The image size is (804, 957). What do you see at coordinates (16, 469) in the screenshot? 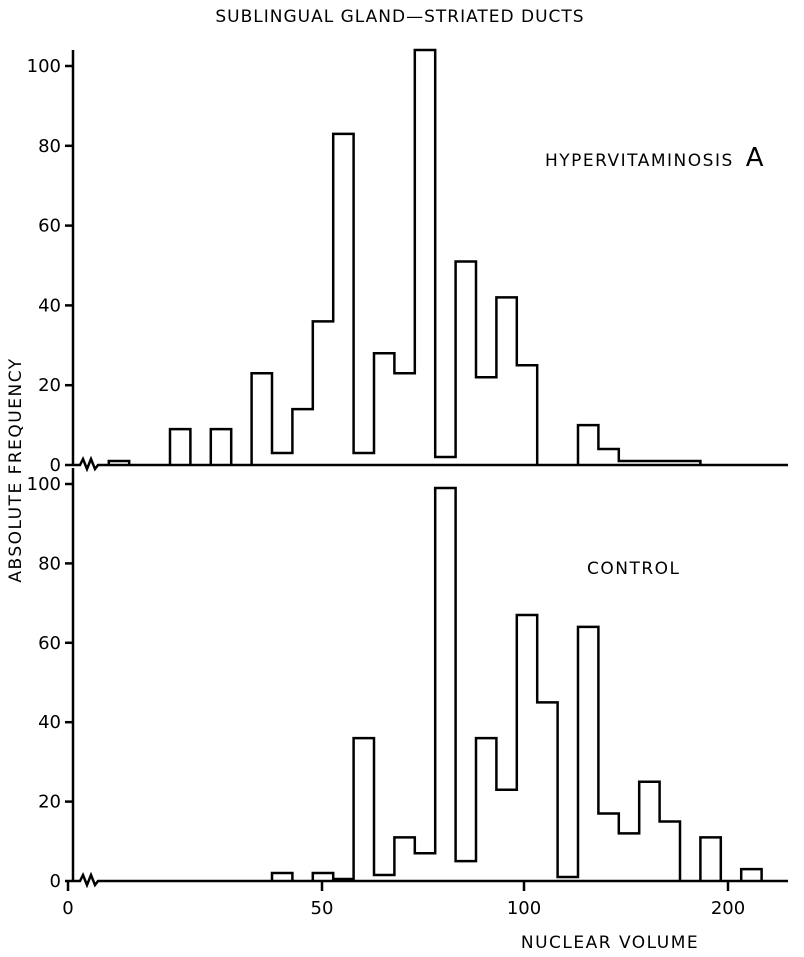
I see `y-axis-label: ABSOLUTE FREQUENCY` at bounding box center [16, 469].